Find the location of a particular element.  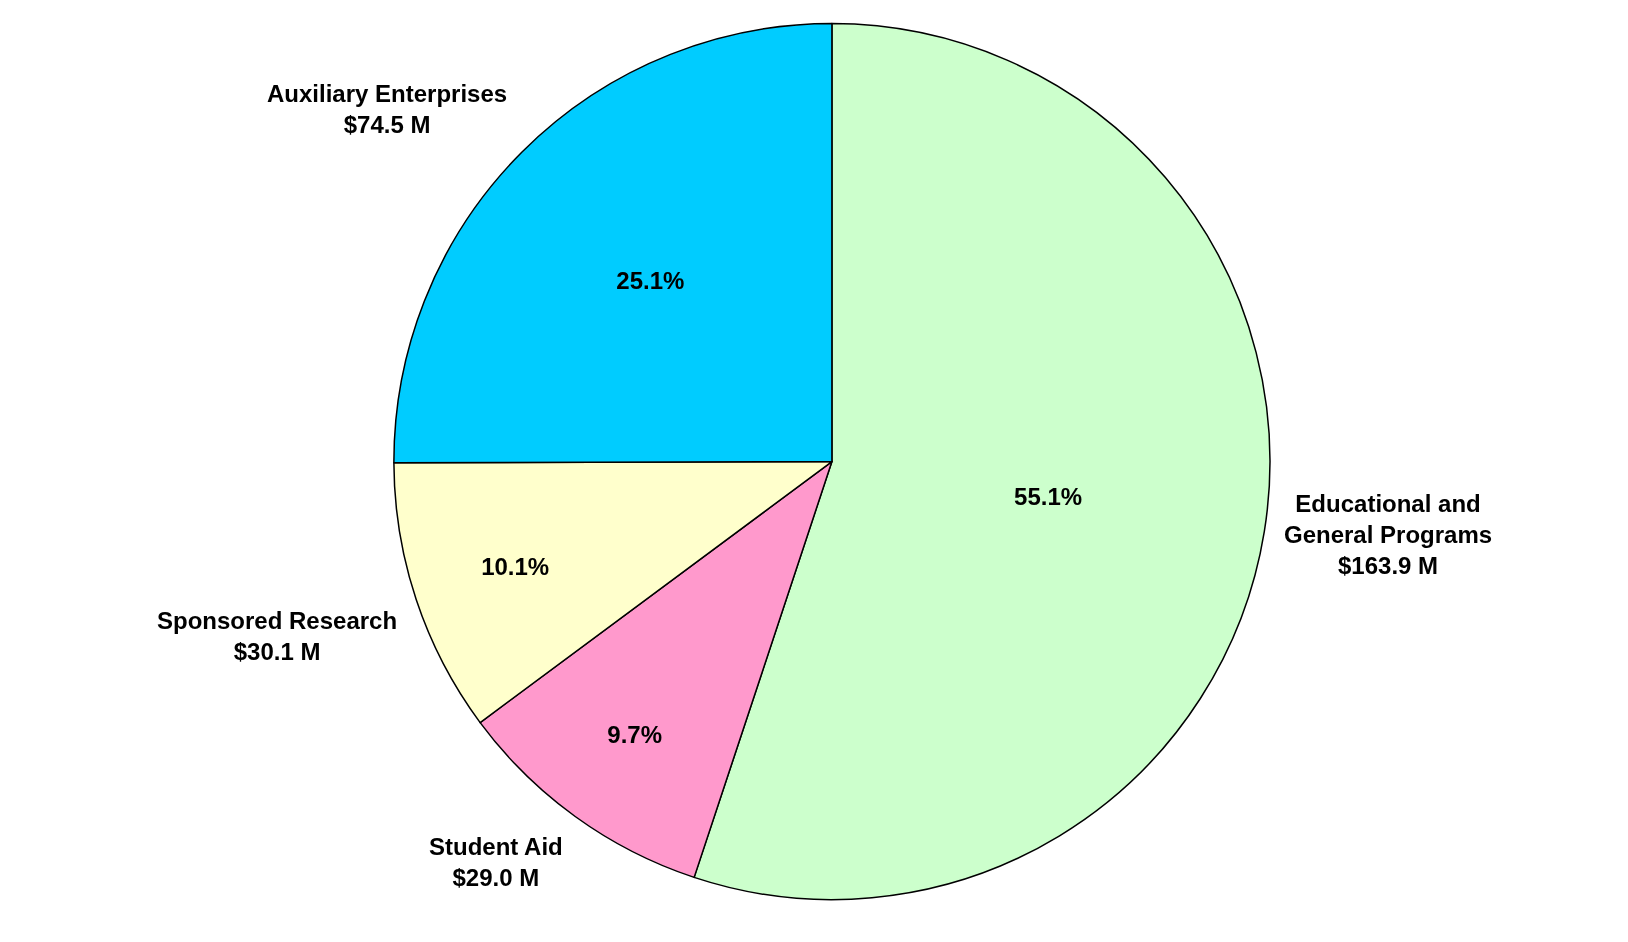

data-label: $30.1 M is located at coordinates (277, 652).